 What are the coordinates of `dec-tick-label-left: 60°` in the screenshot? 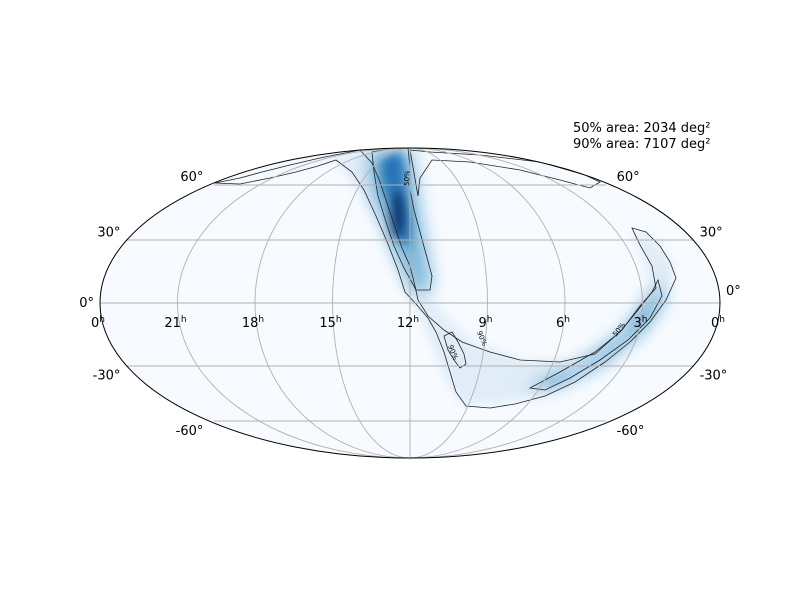 It's located at (191, 177).